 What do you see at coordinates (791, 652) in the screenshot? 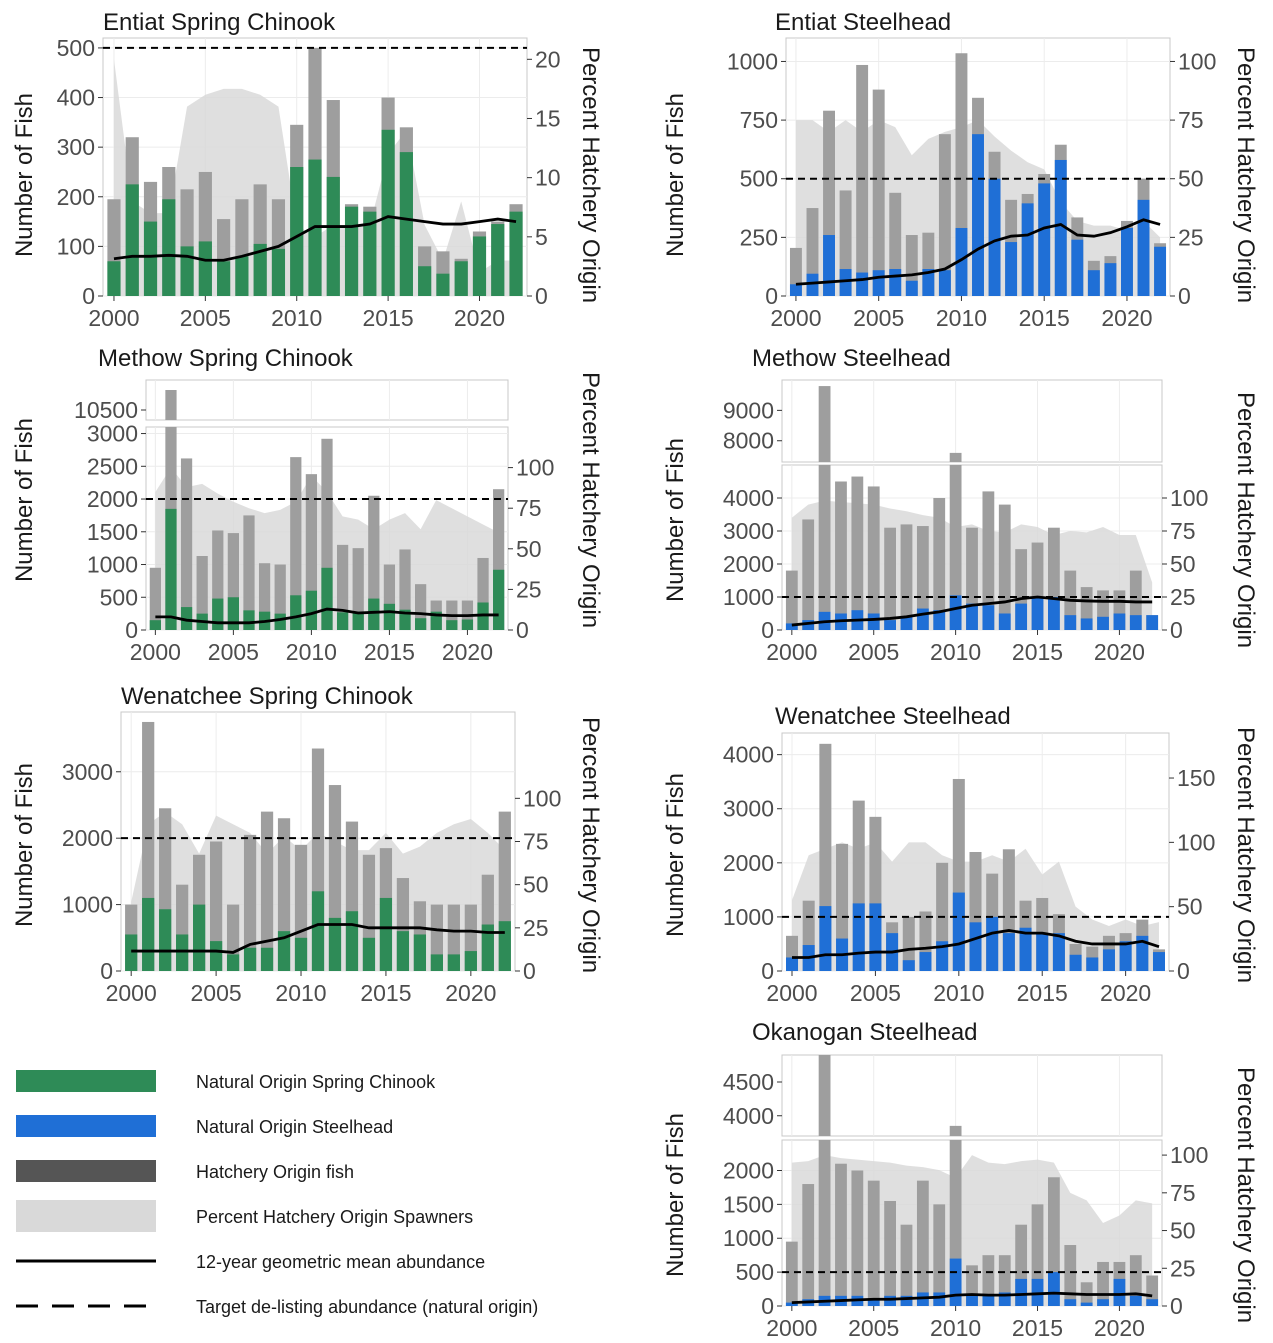
I see `x-tick-label: 2000` at bounding box center [791, 652].